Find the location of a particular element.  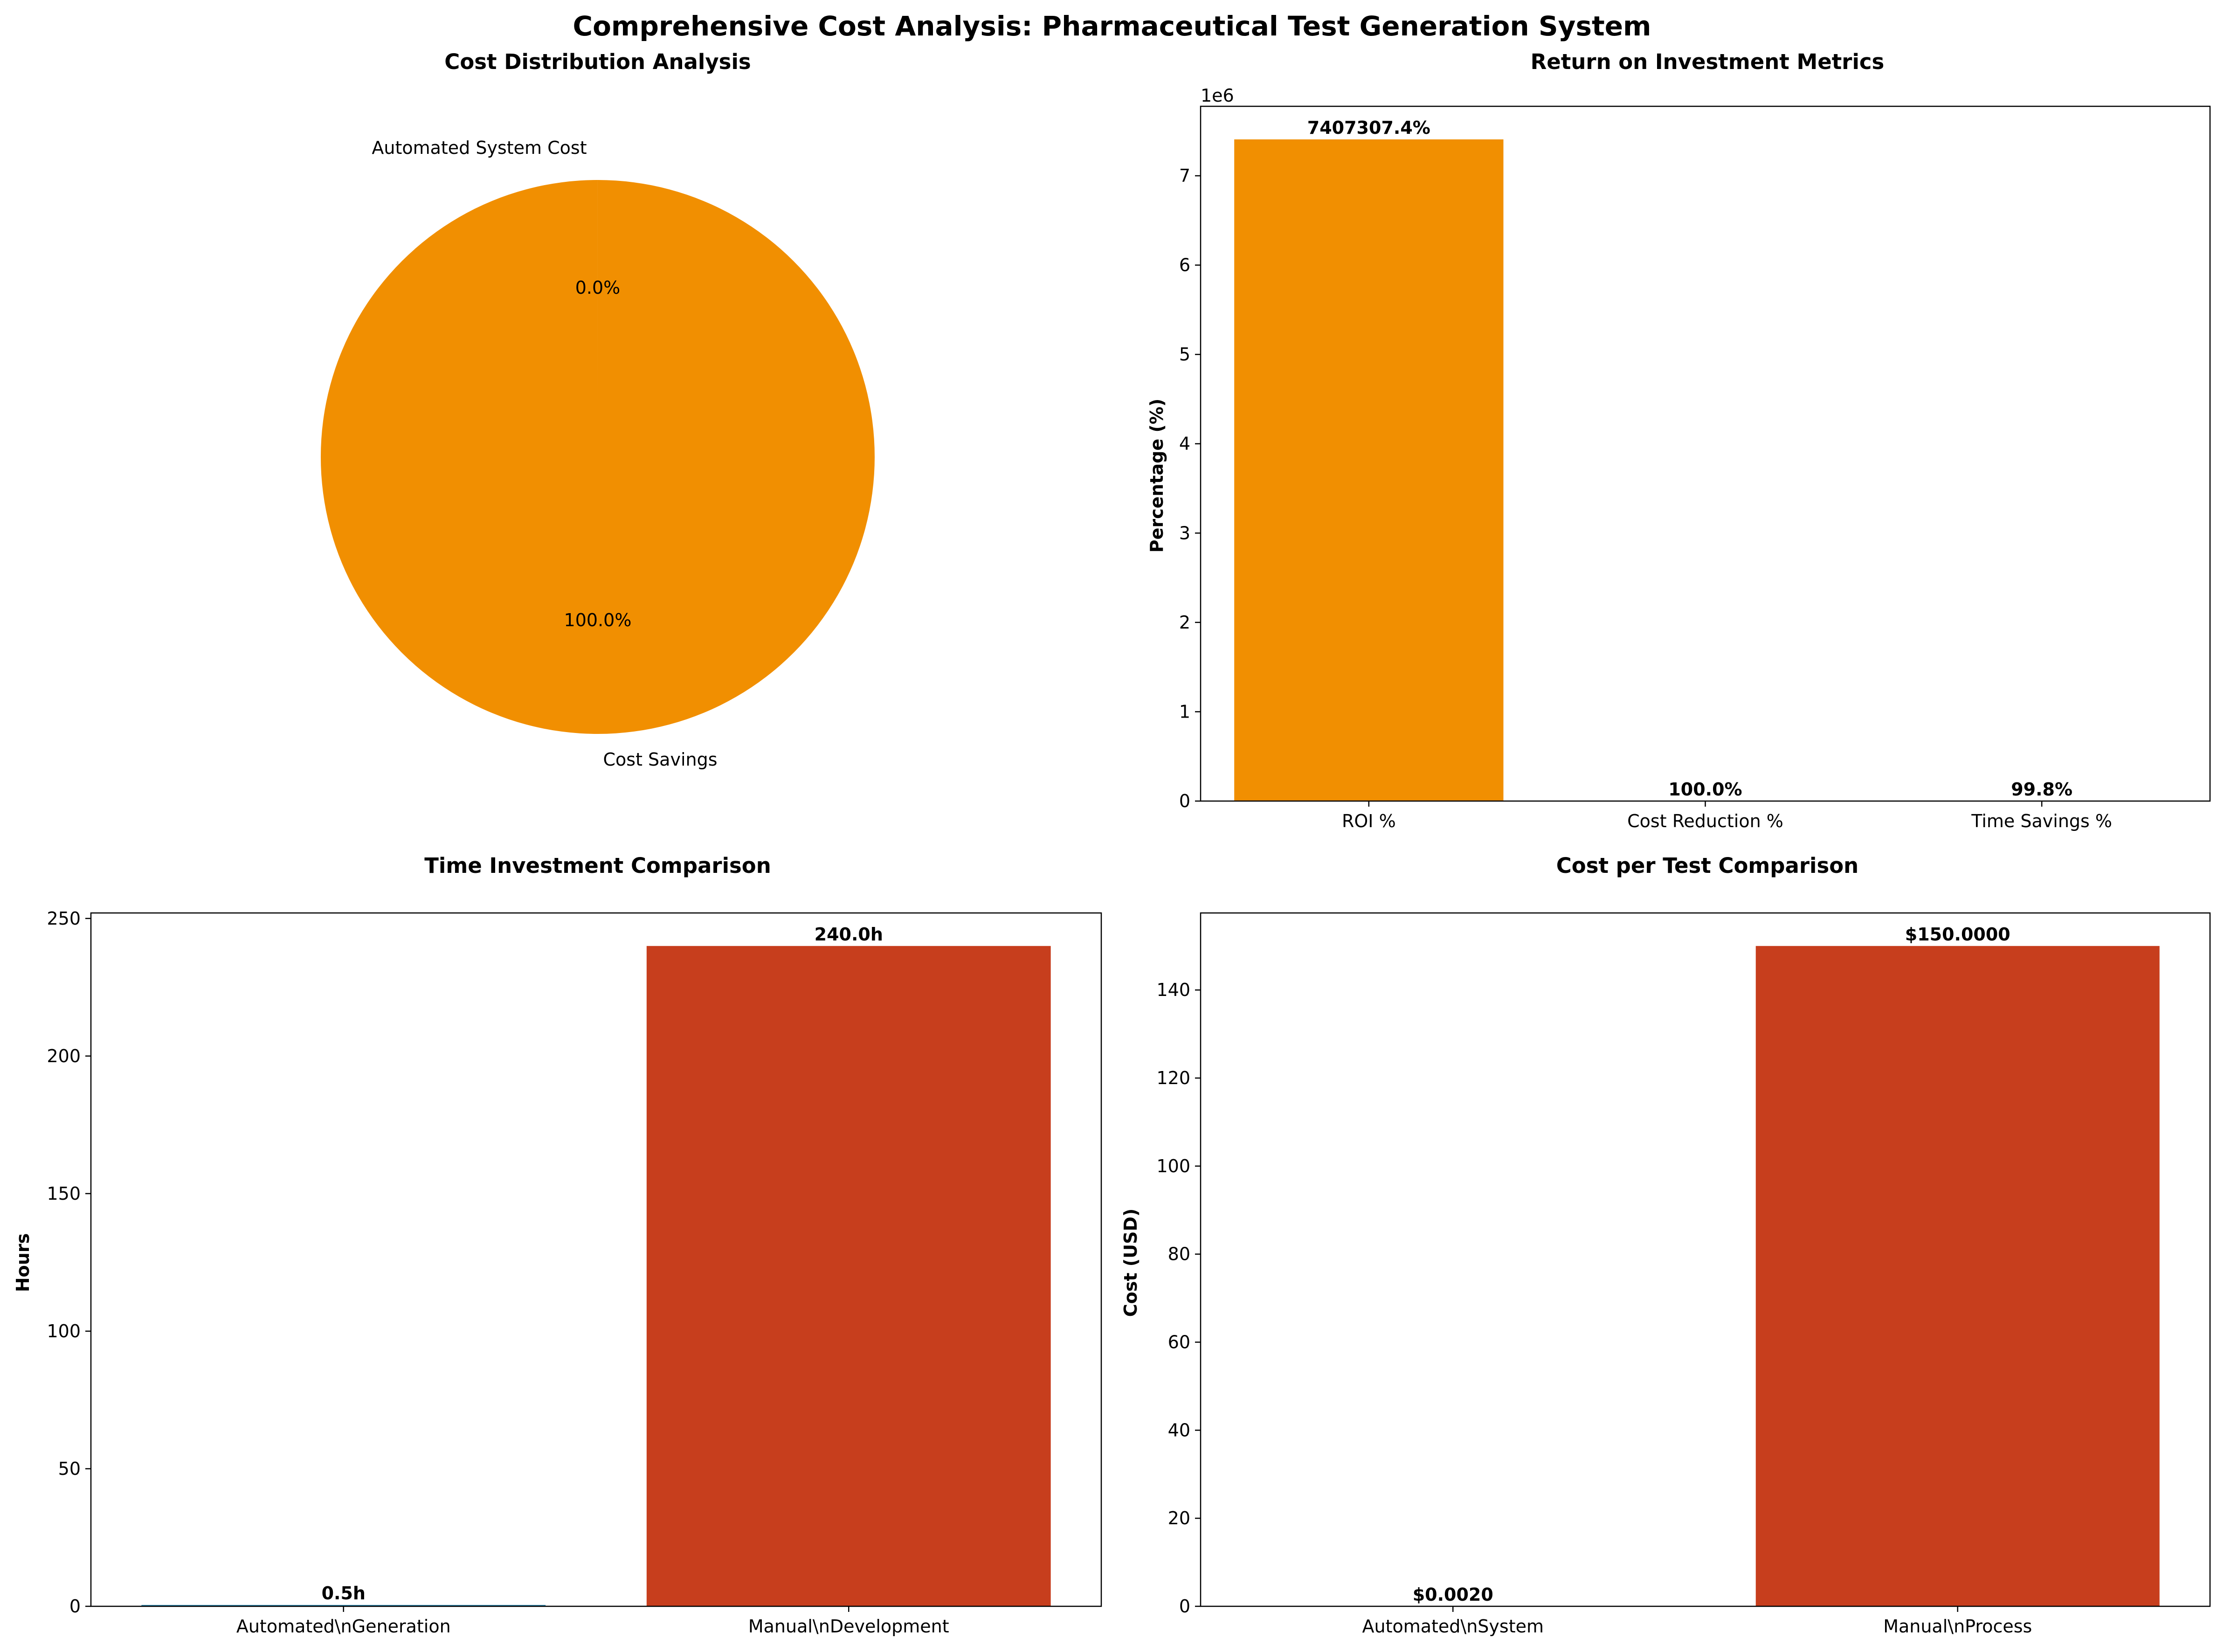

roi-value-label-1: 100.0% is located at coordinates (1705, 789).